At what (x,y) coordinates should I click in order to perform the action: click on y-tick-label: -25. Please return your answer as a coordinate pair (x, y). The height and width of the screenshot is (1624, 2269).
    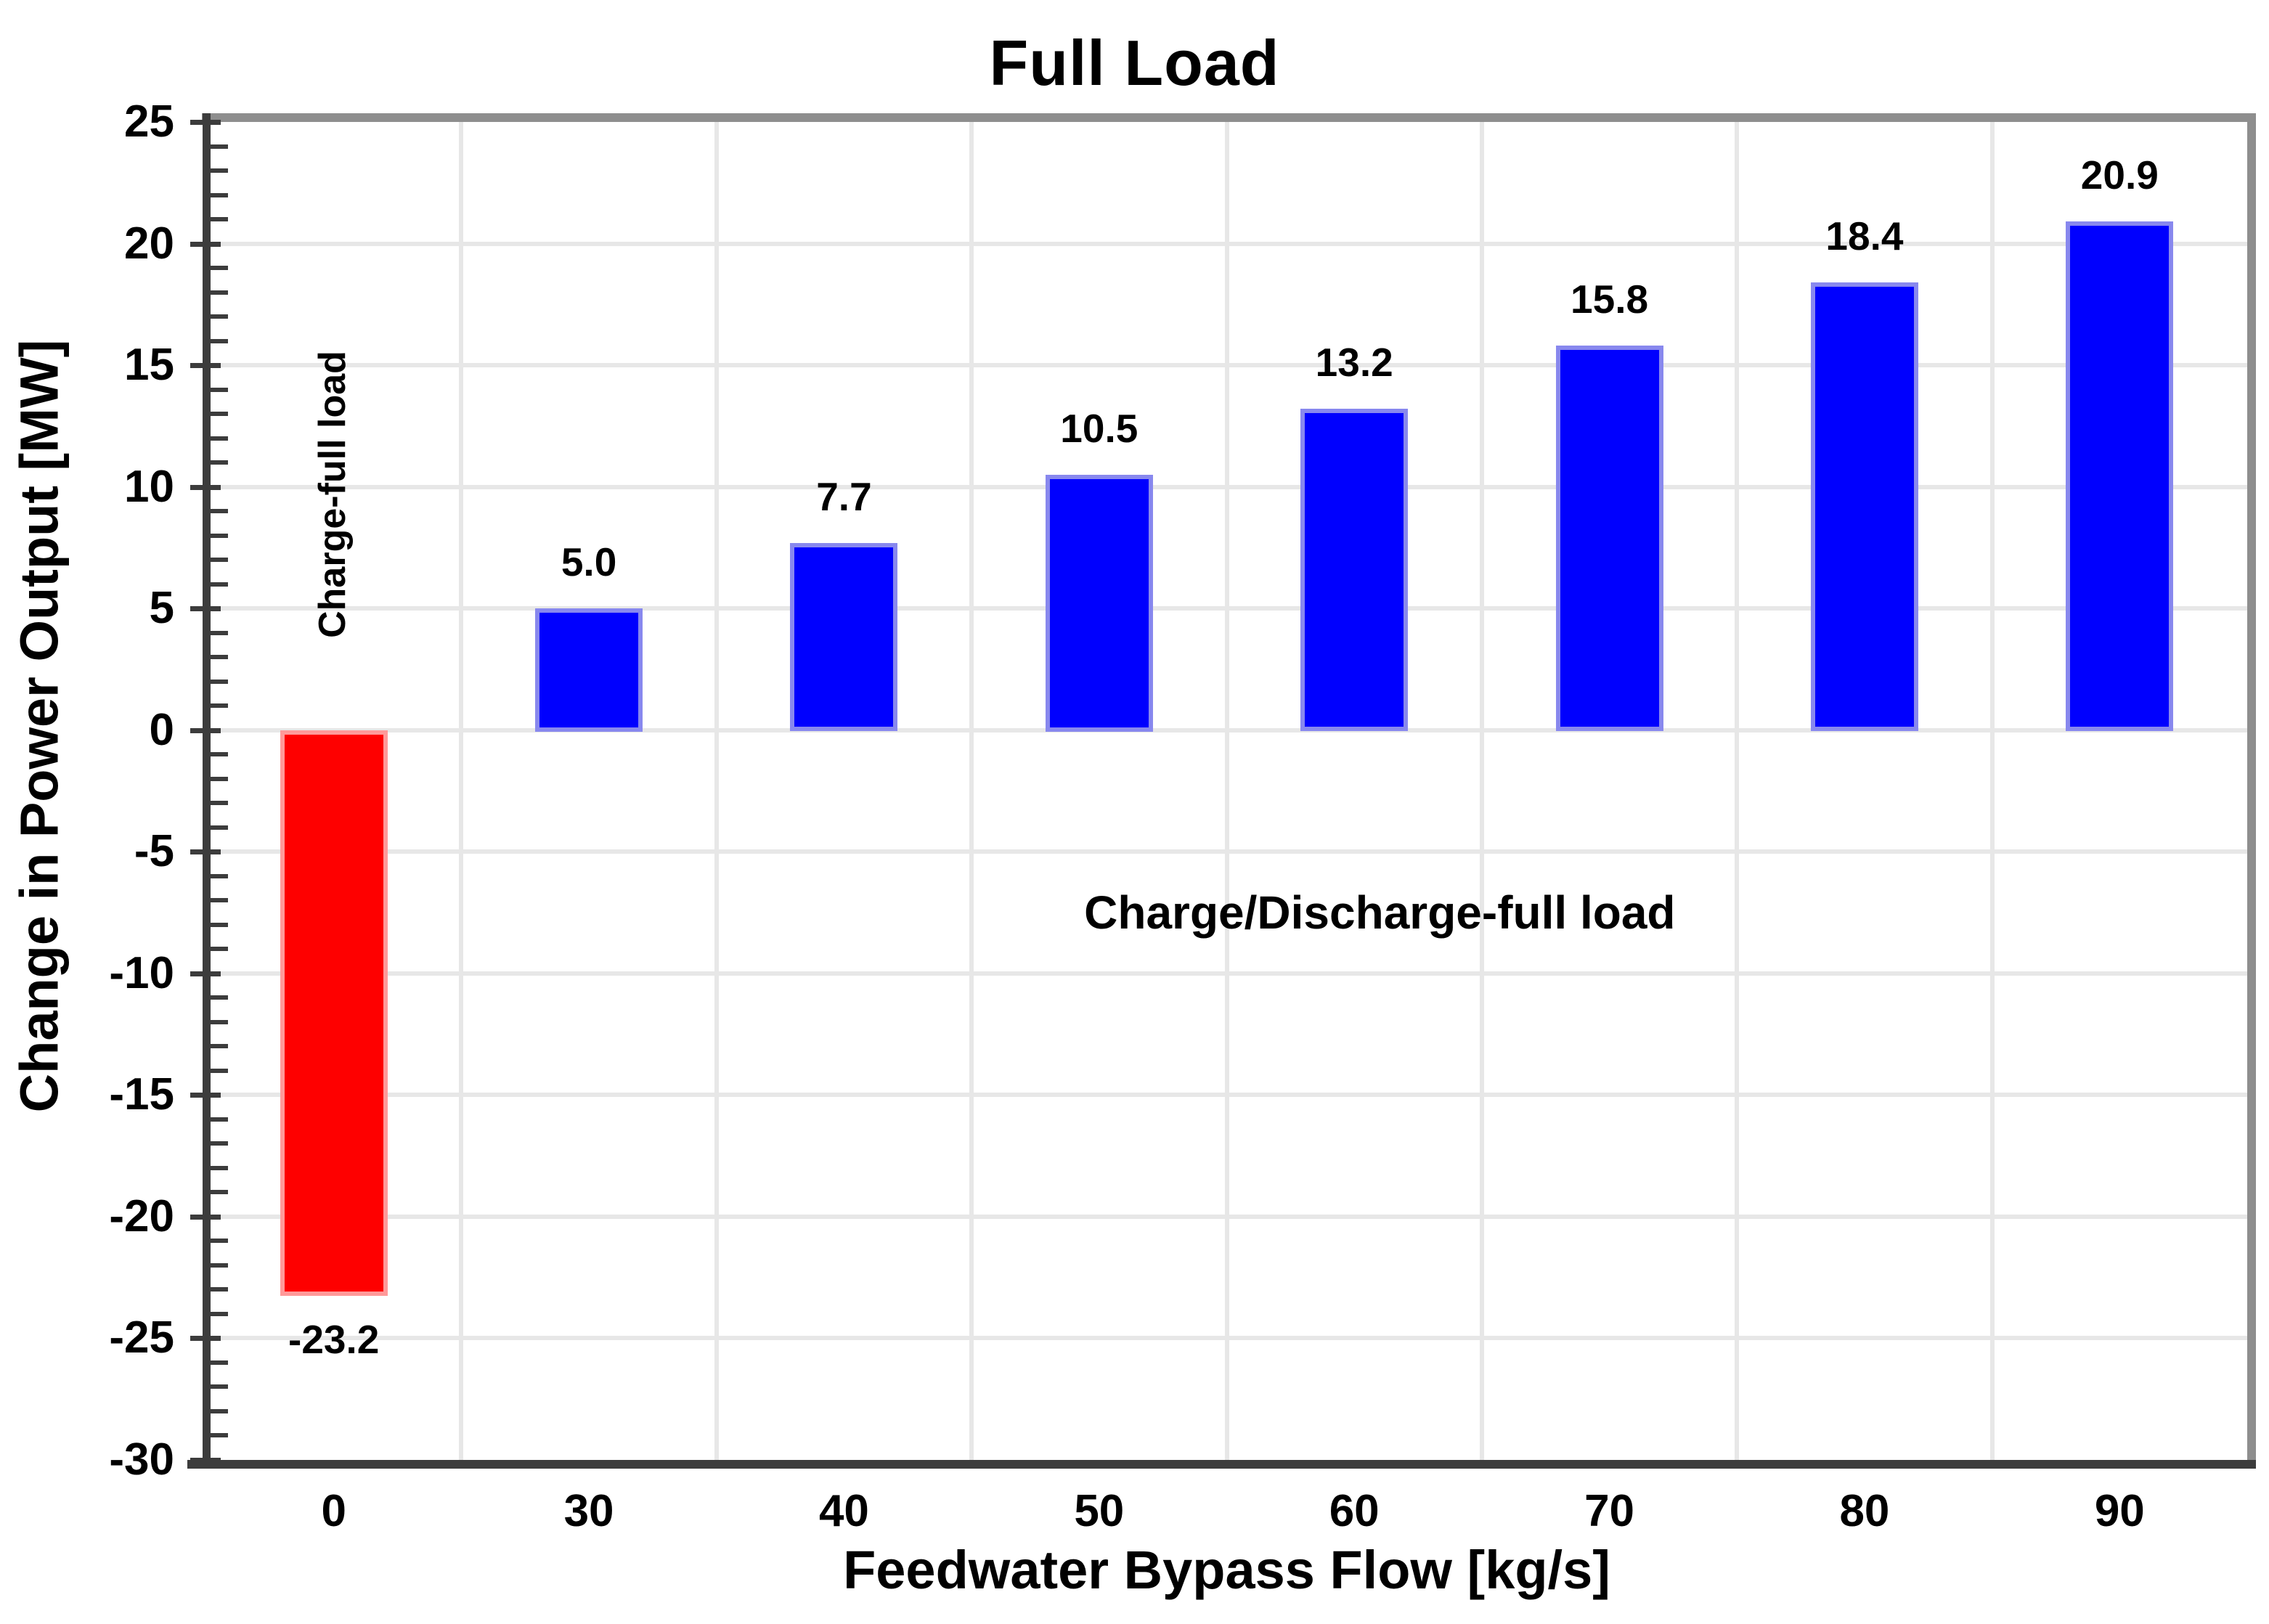
    Looking at the image, I should click on (141, 1338).